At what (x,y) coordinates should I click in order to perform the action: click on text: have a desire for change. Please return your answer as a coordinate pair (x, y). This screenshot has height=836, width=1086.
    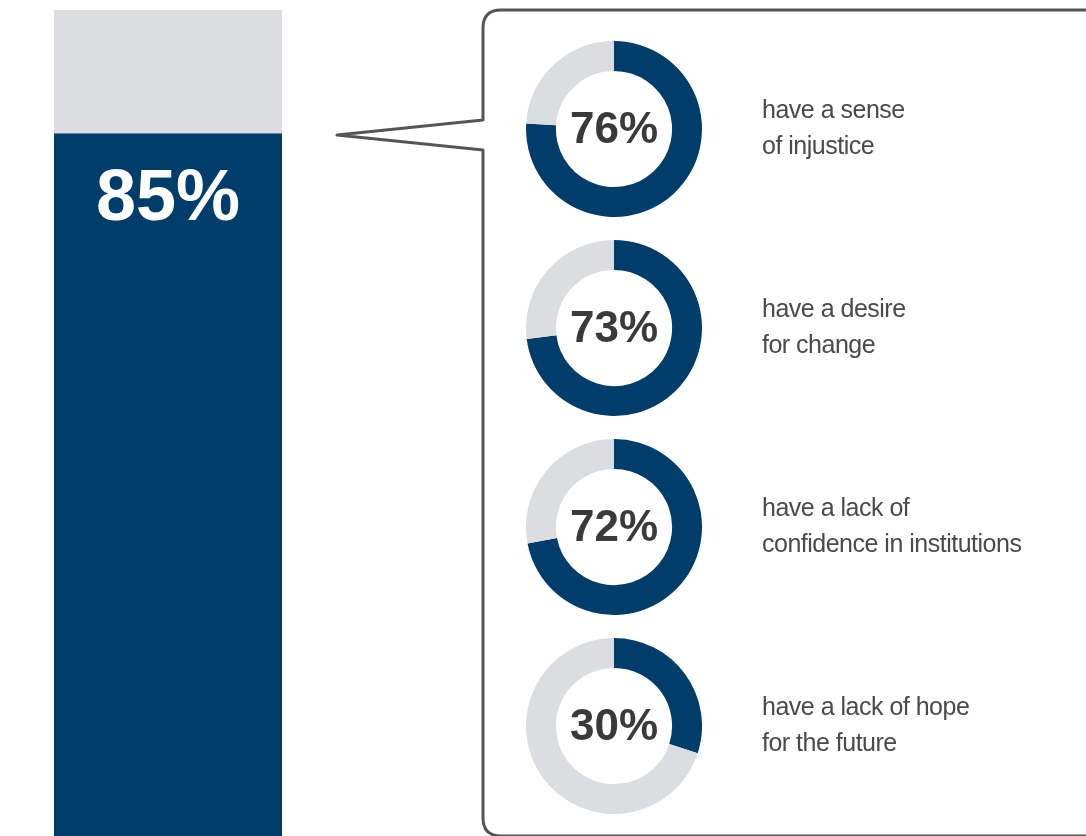
    Looking at the image, I should click on (834, 326).